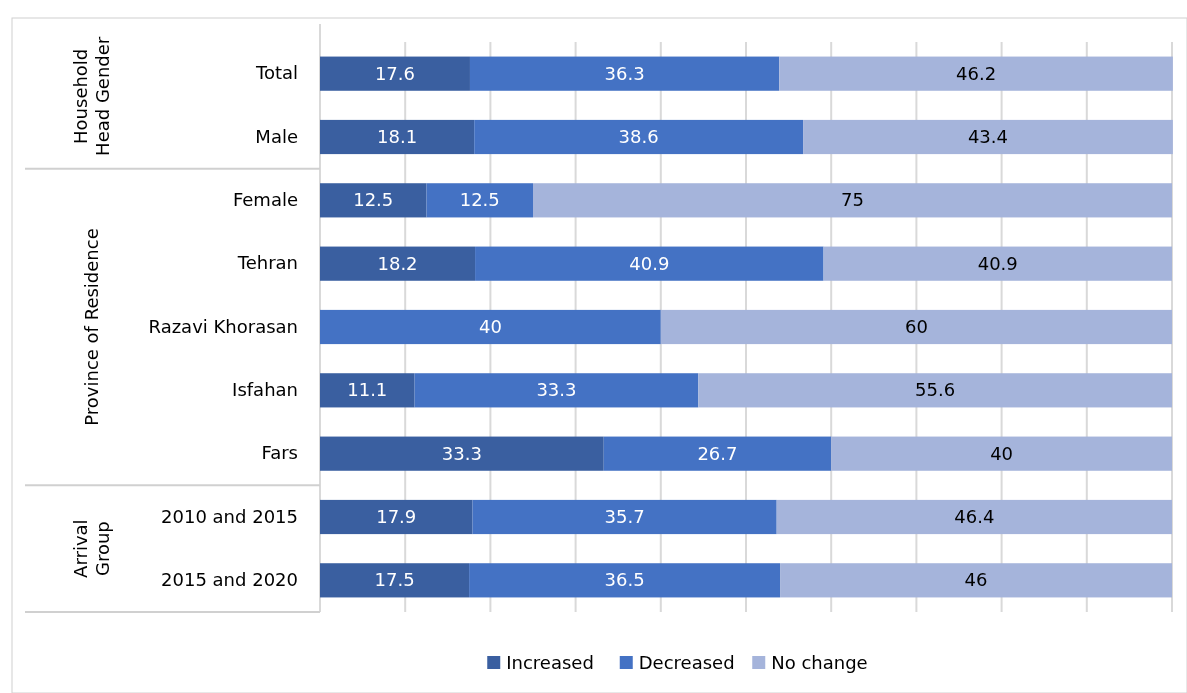 The height and width of the screenshot is (693, 1187). What do you see at coordinates (819, 662) in the screenshot?
I see `legend-label: No change` at bounding box center [819, 662].